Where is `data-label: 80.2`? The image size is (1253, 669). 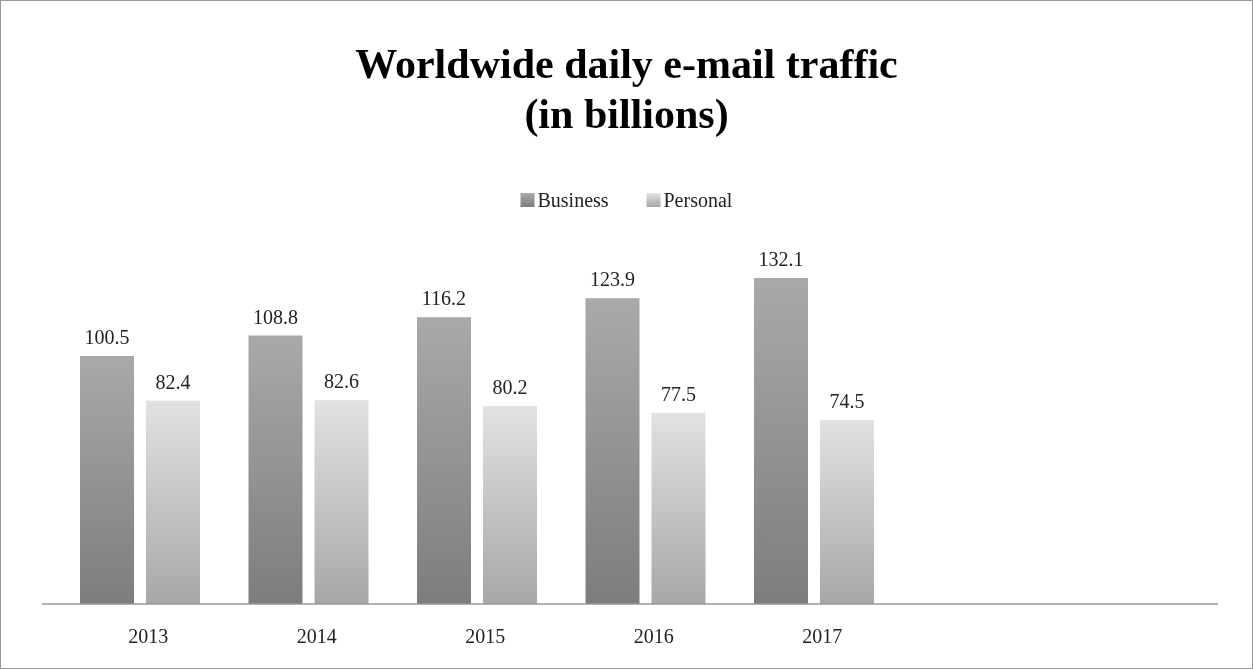 data-label: 80.2 is located at coordinates (510, 387).